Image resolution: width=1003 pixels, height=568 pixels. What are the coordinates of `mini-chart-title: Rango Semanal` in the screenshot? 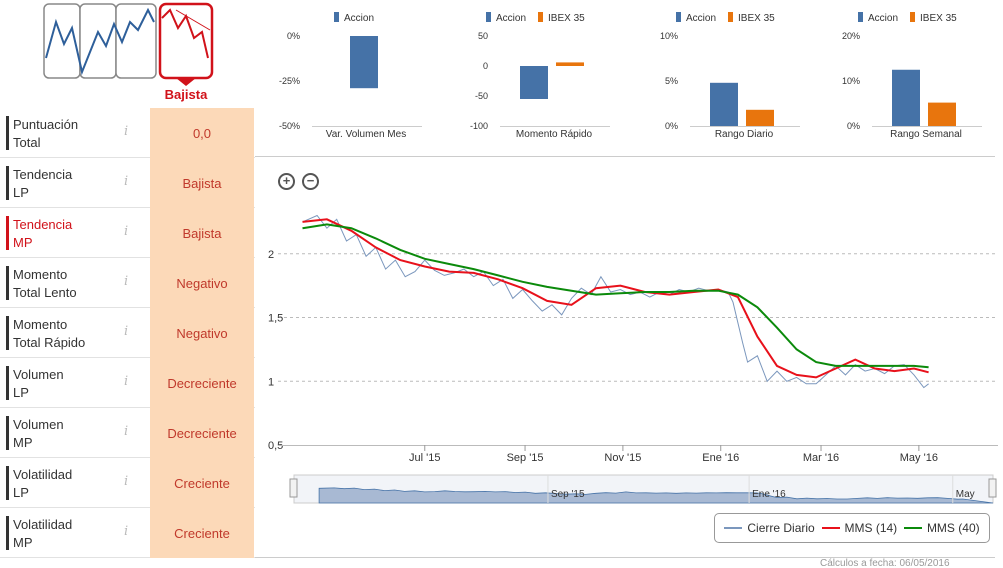 It's located at (926, 134).